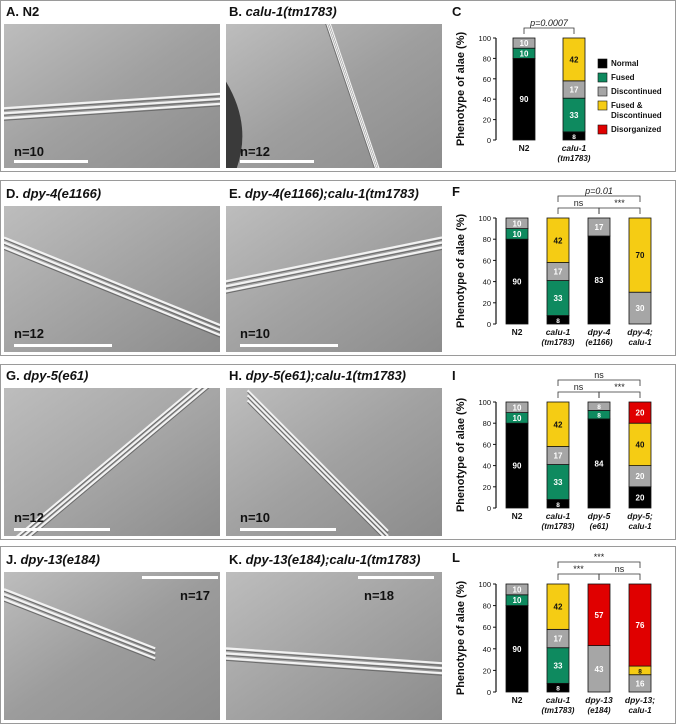  I want to click on sem-image-h-background, so click(334, 462).